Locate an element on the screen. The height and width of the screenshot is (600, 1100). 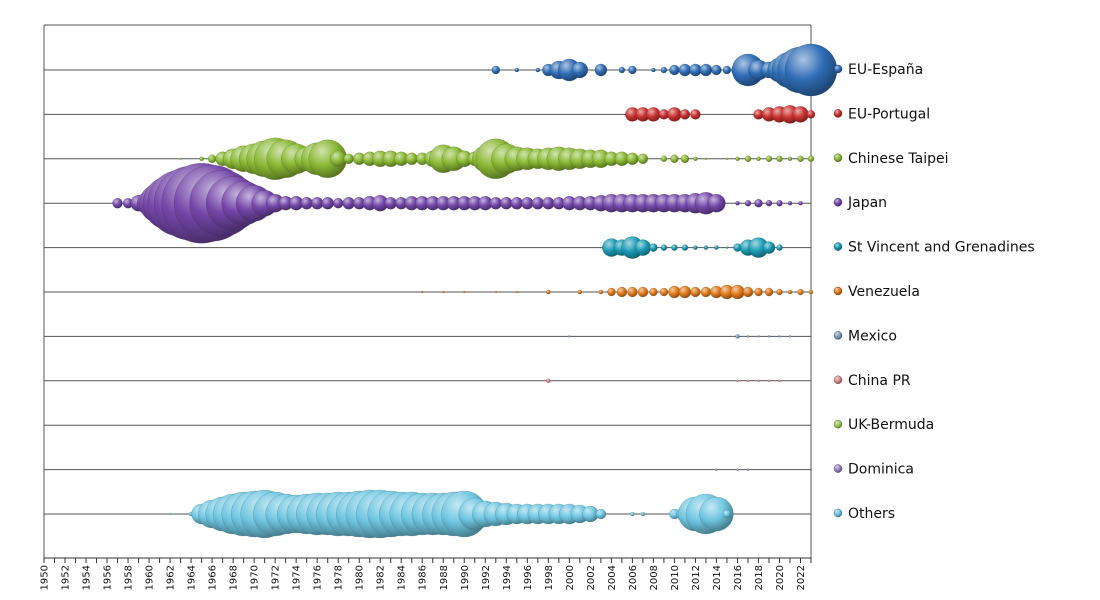
x-tick-label: 2016 is located at coordinates (738, 577).